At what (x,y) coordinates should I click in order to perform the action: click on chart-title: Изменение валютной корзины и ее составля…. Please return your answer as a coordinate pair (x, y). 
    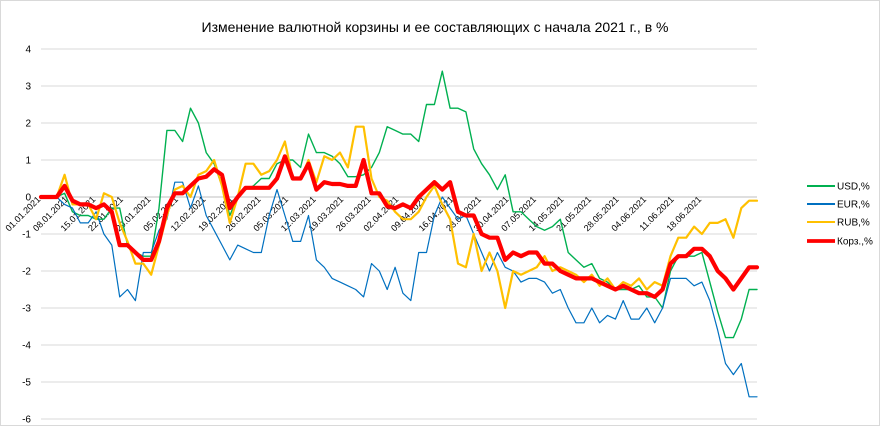
    Looking at the image, I should click on (435, 27).